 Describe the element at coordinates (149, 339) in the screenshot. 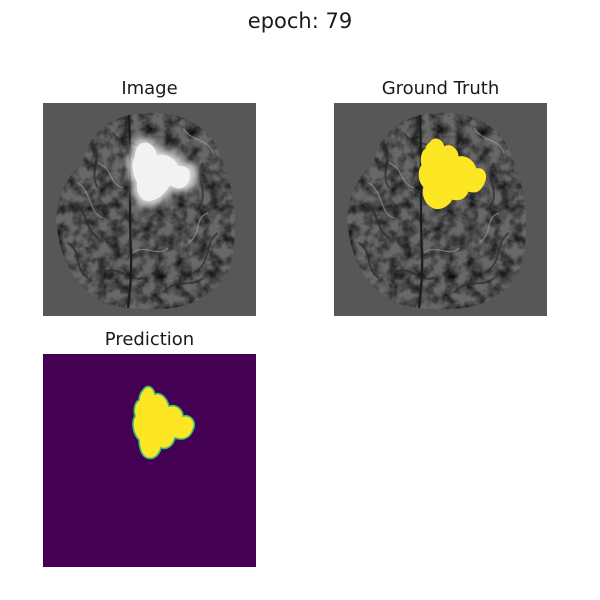

I see `prediction-panel-title: Prediction` at that location.